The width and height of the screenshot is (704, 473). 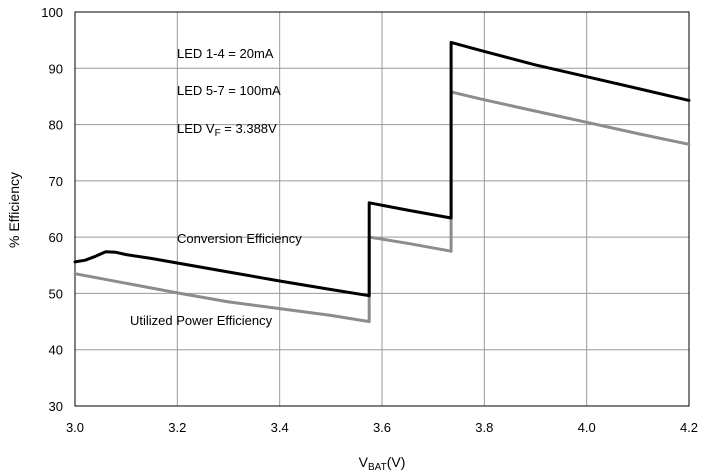 I want to click on annotation-led-vf-main: LED V, so click(x=196, y=128).